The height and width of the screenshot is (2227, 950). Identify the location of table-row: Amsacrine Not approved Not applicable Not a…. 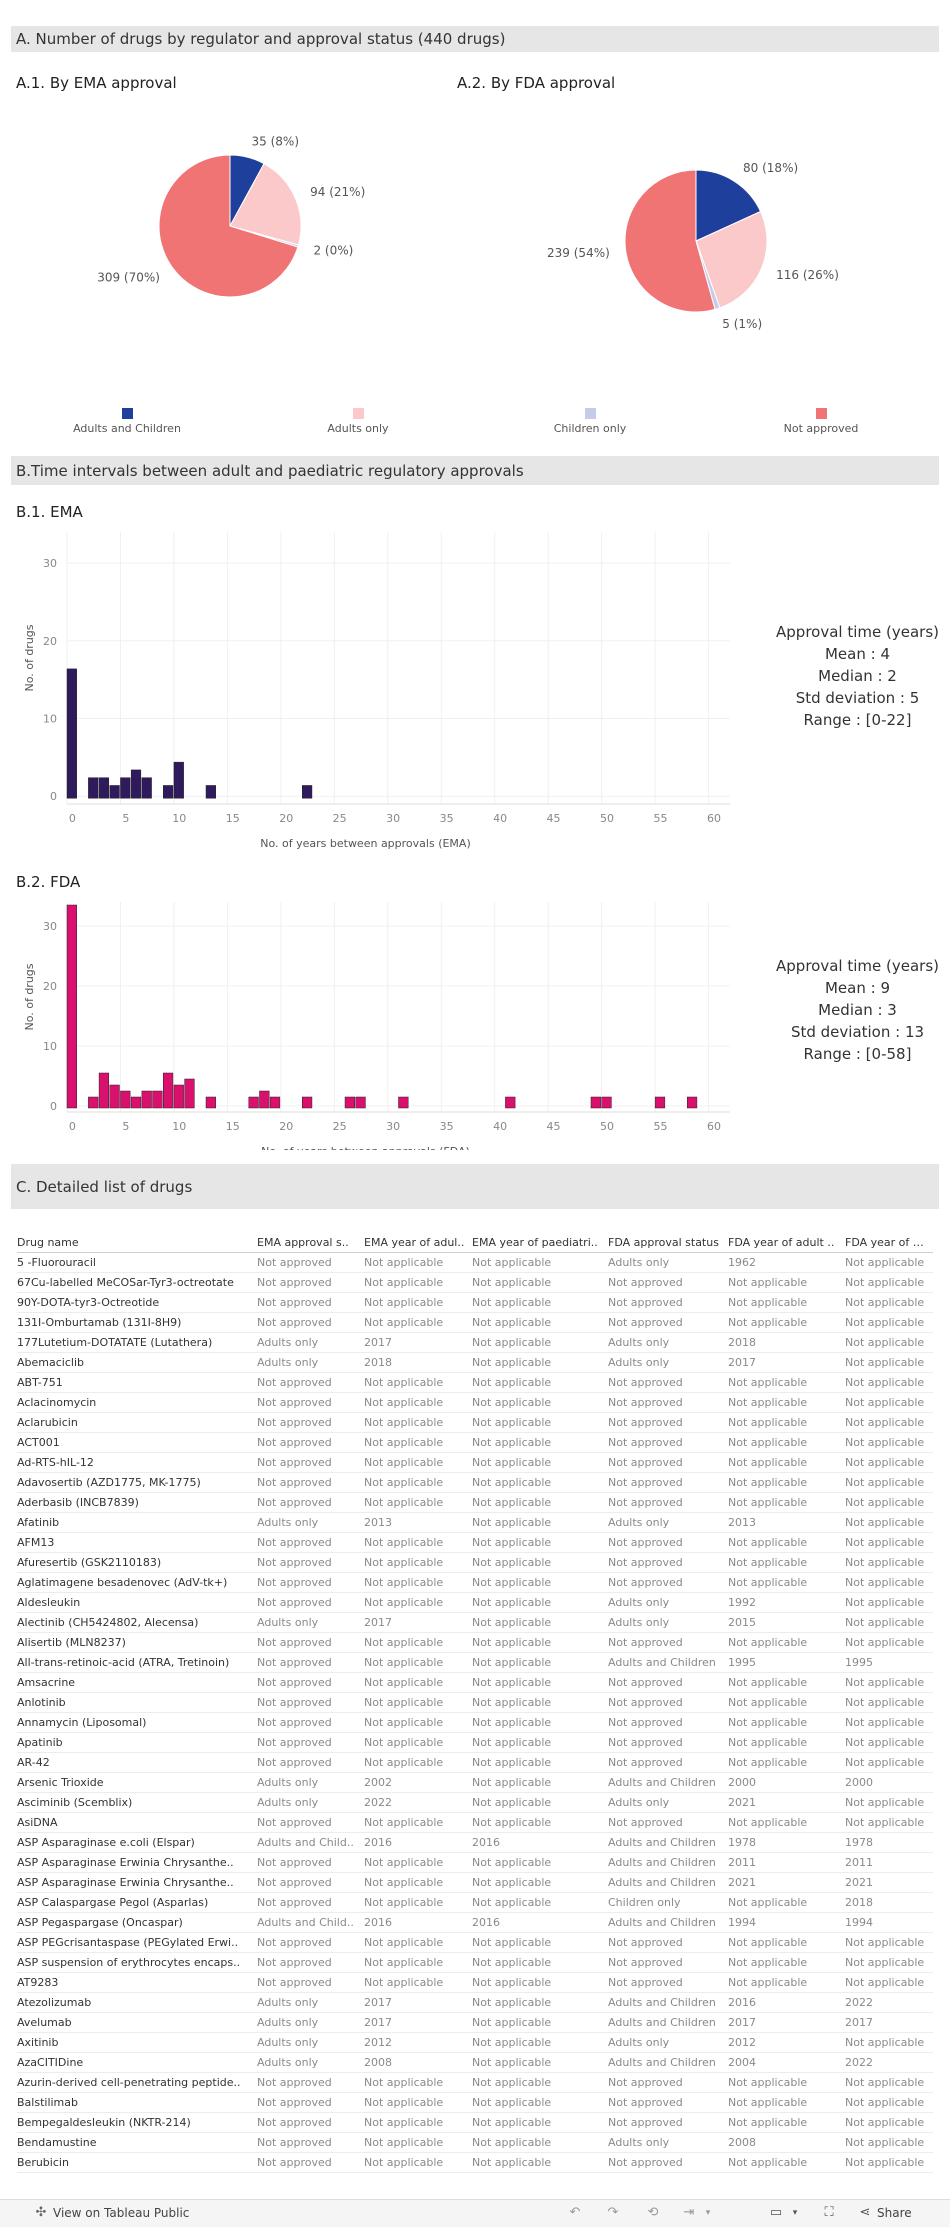
(475, 1682).